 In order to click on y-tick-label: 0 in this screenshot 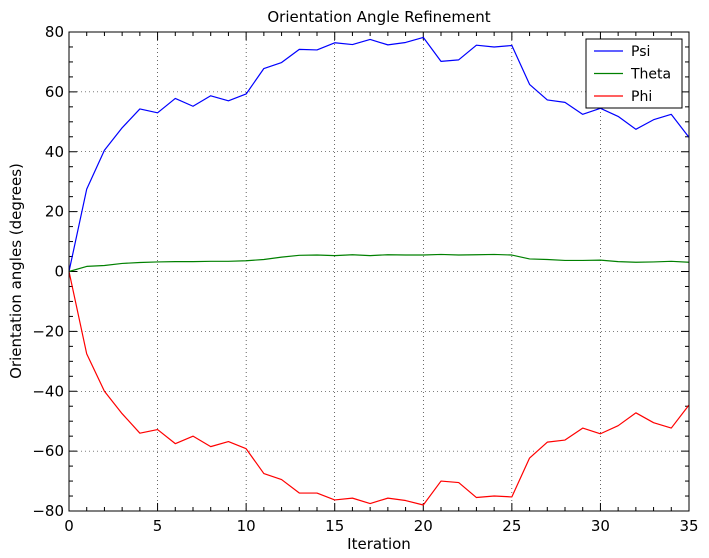, I will do `click(59, 272)`.